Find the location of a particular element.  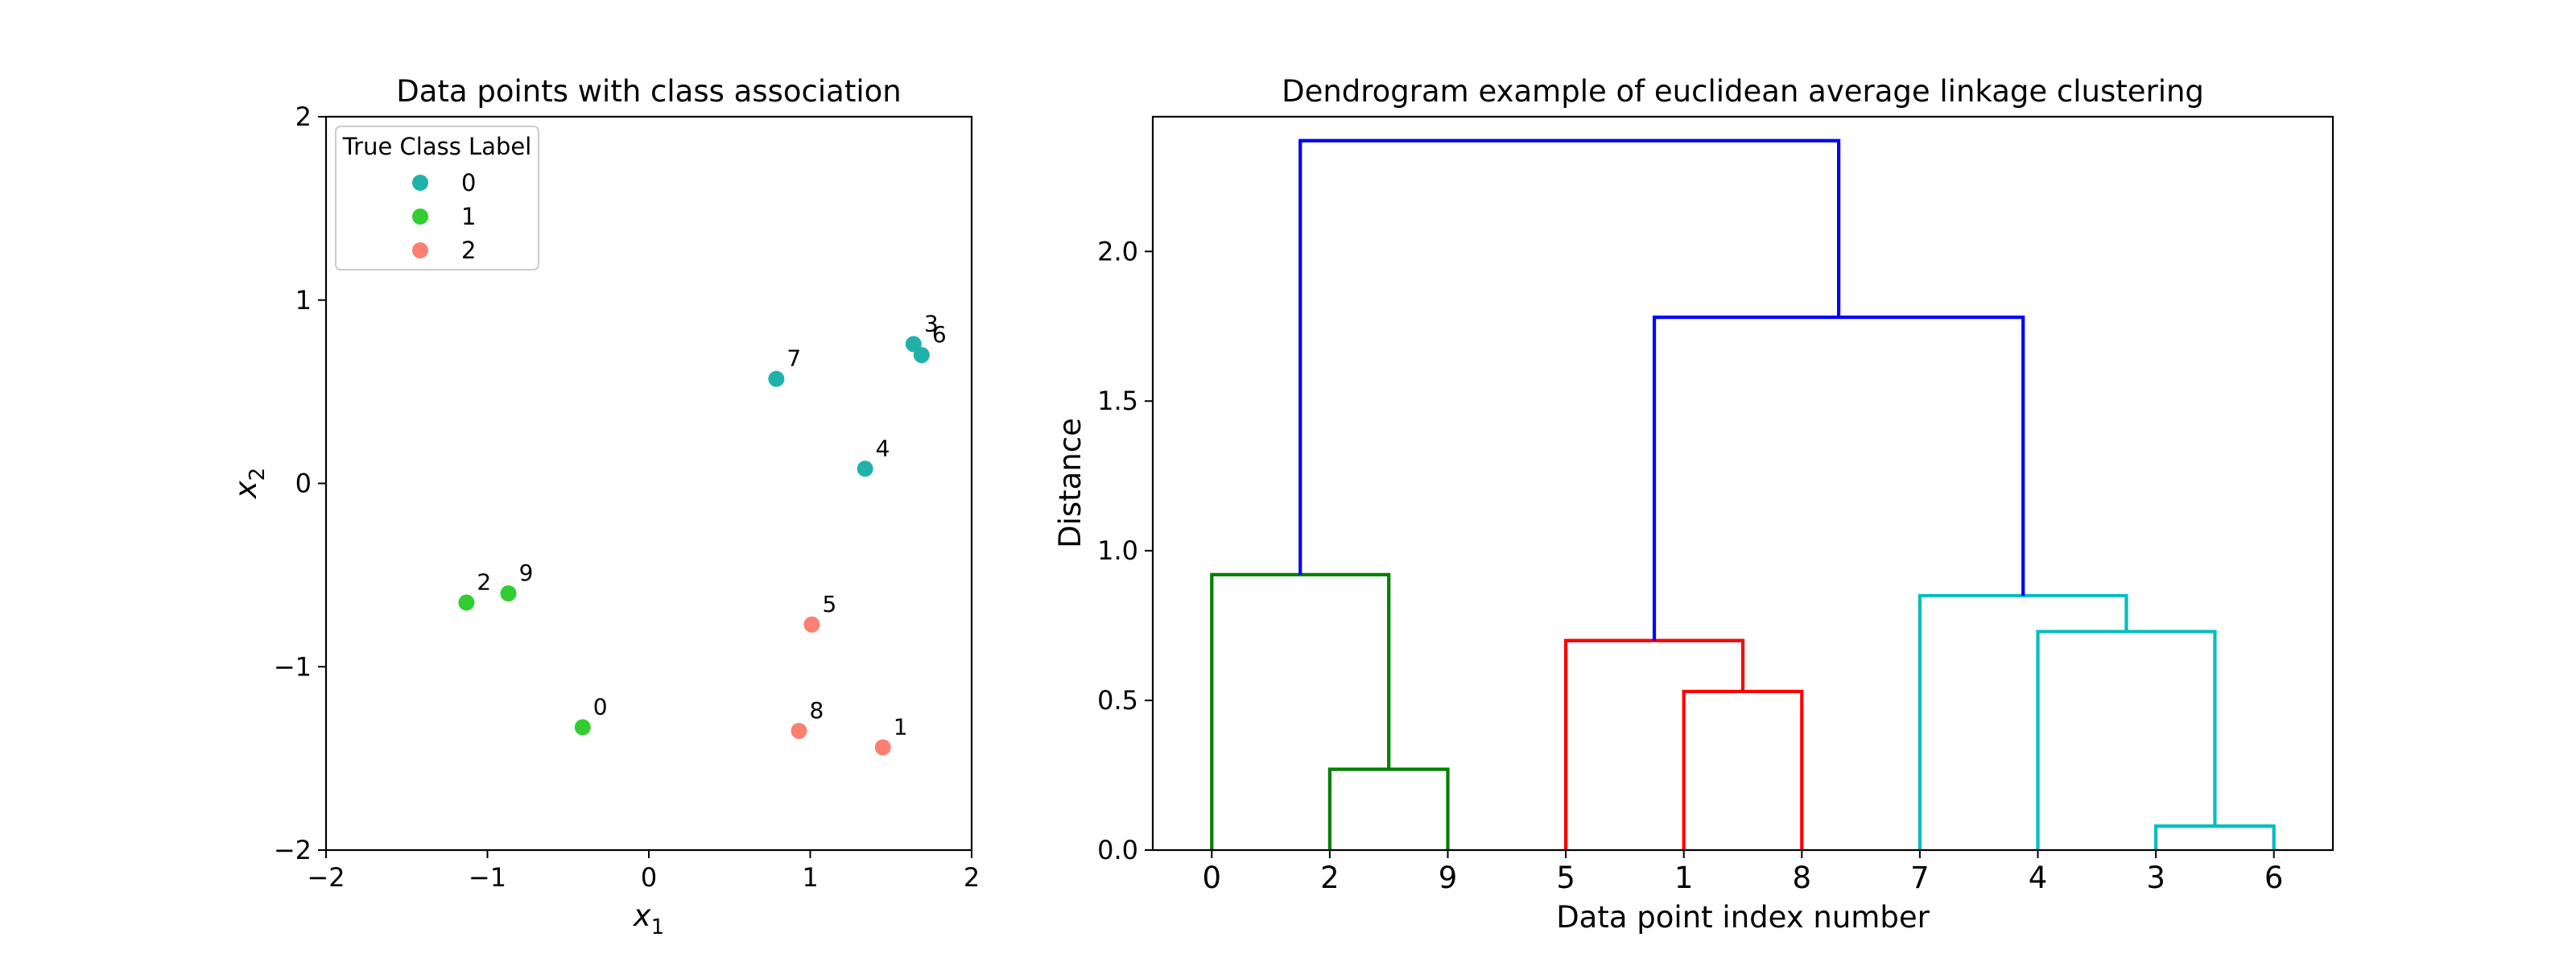

y-tick-label: 1 is located at coordinates (303, 300).